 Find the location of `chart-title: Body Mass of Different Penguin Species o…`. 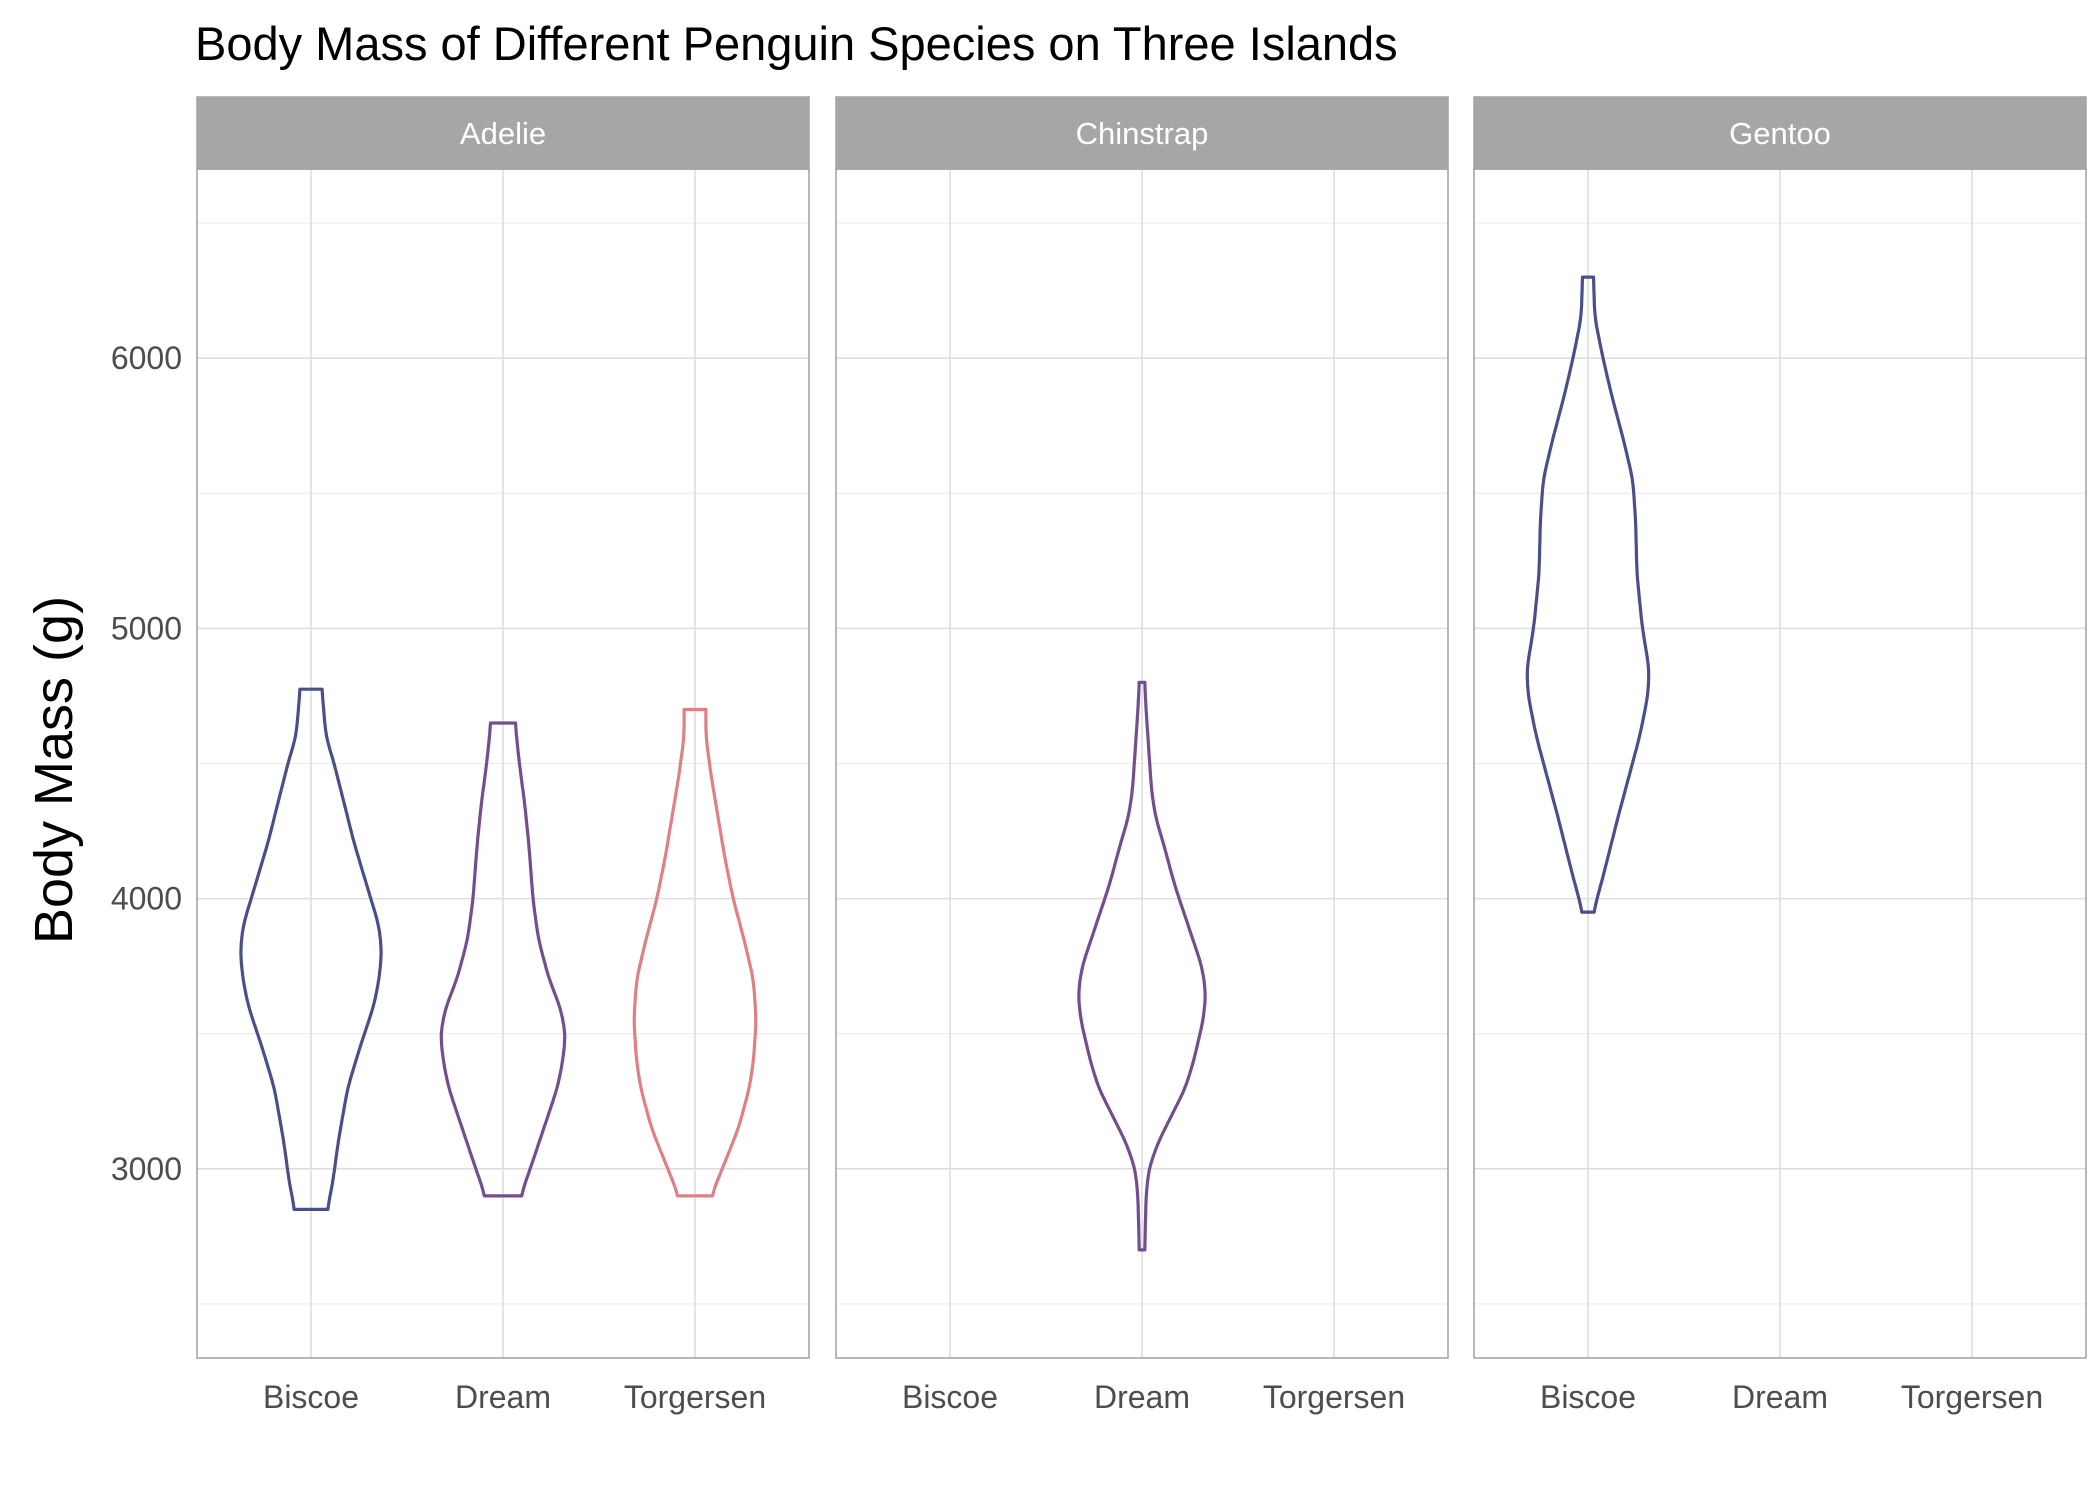

chart-title: Body Mass of Different Penguin Species o… is located at coordinates (796, 43).